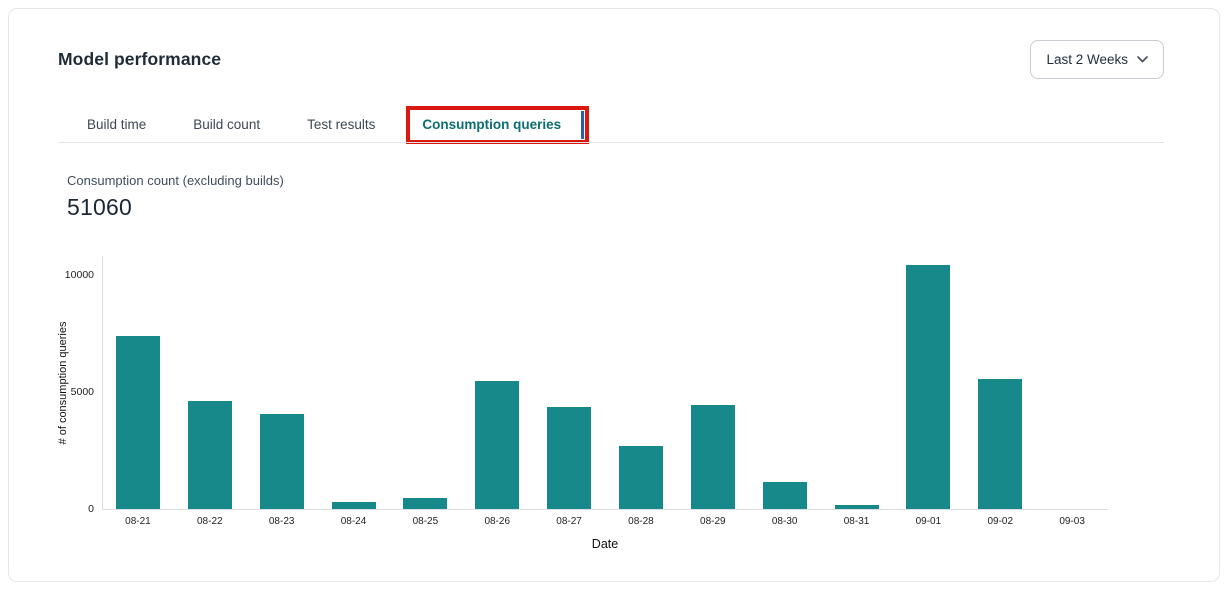 The image size is (1228, 590). I want to click on y-tick-label: 10000, so click(79, 274).